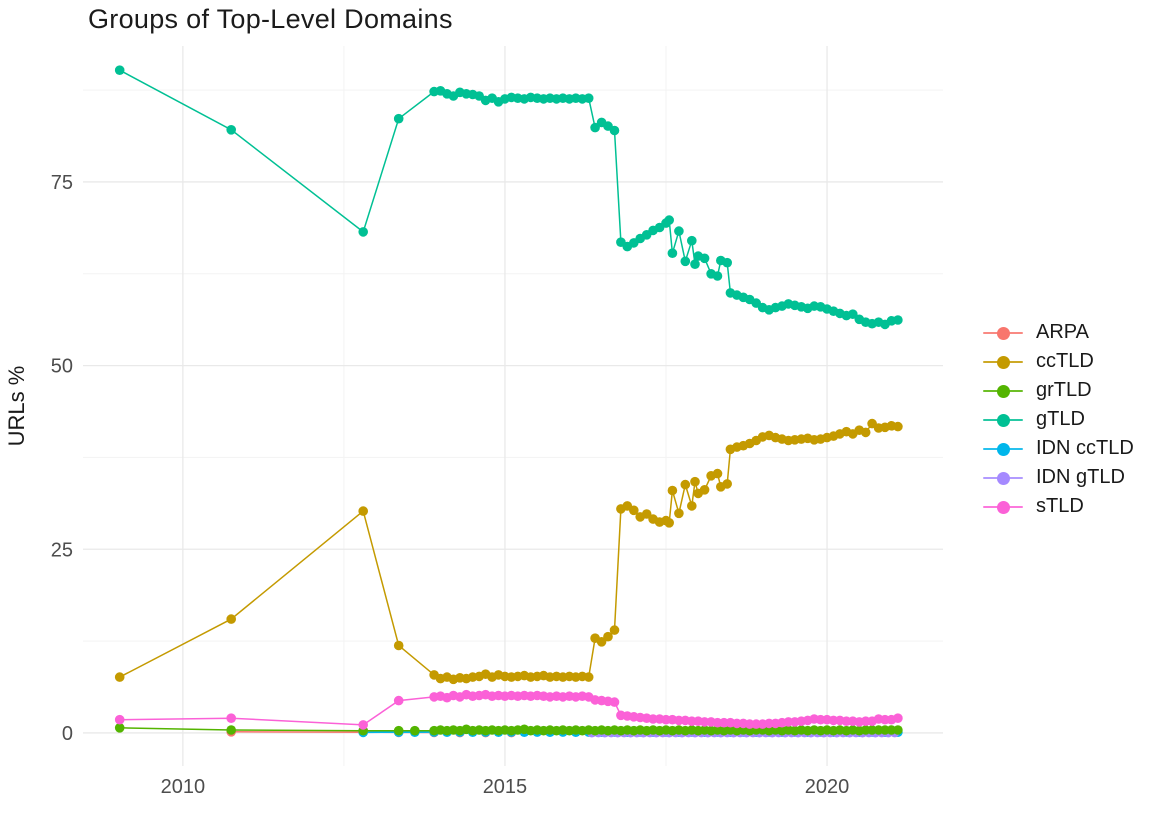 The width and height of the screenshot is (1164, 827). I want to click on legend: ARPA ccTLD grTLD gTLD IDN ccTLD IDN gTLD sTLD, so click(1058, 419).